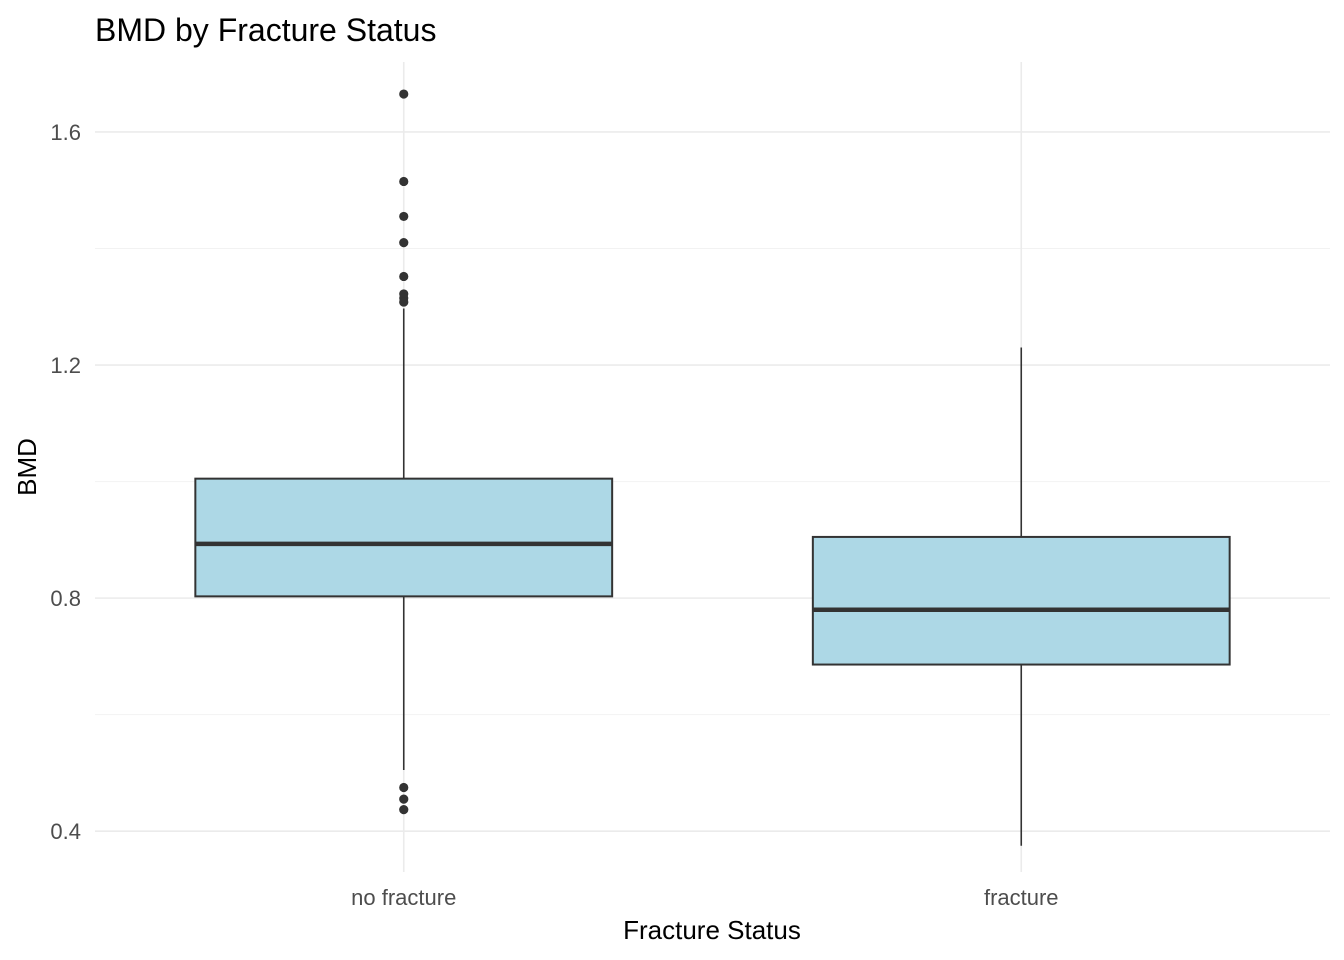 This screenshot has width=1344, height=960. I want to click on y-axis-title: BMD, so click(27, 467).